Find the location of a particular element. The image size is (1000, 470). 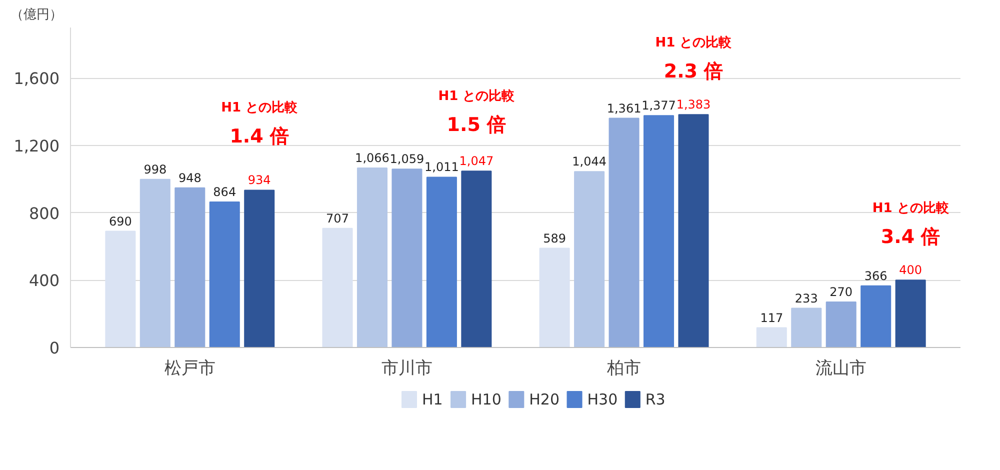

y-tick-label: 1,600 is located at coordinates (37, 78).